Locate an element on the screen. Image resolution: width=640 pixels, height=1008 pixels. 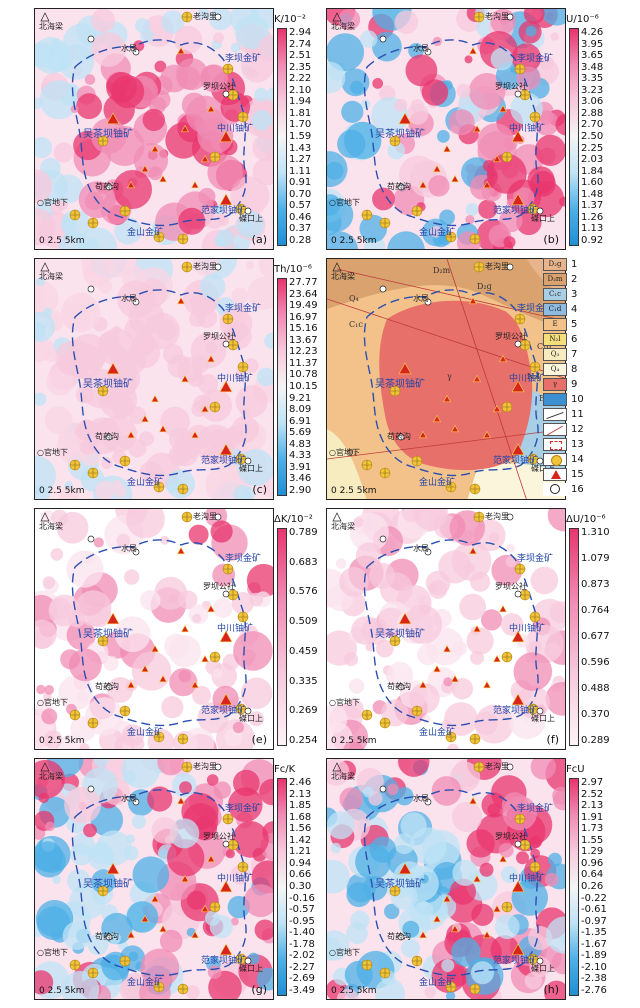
geology-unit-d2m is located at coordinates (446, 294).